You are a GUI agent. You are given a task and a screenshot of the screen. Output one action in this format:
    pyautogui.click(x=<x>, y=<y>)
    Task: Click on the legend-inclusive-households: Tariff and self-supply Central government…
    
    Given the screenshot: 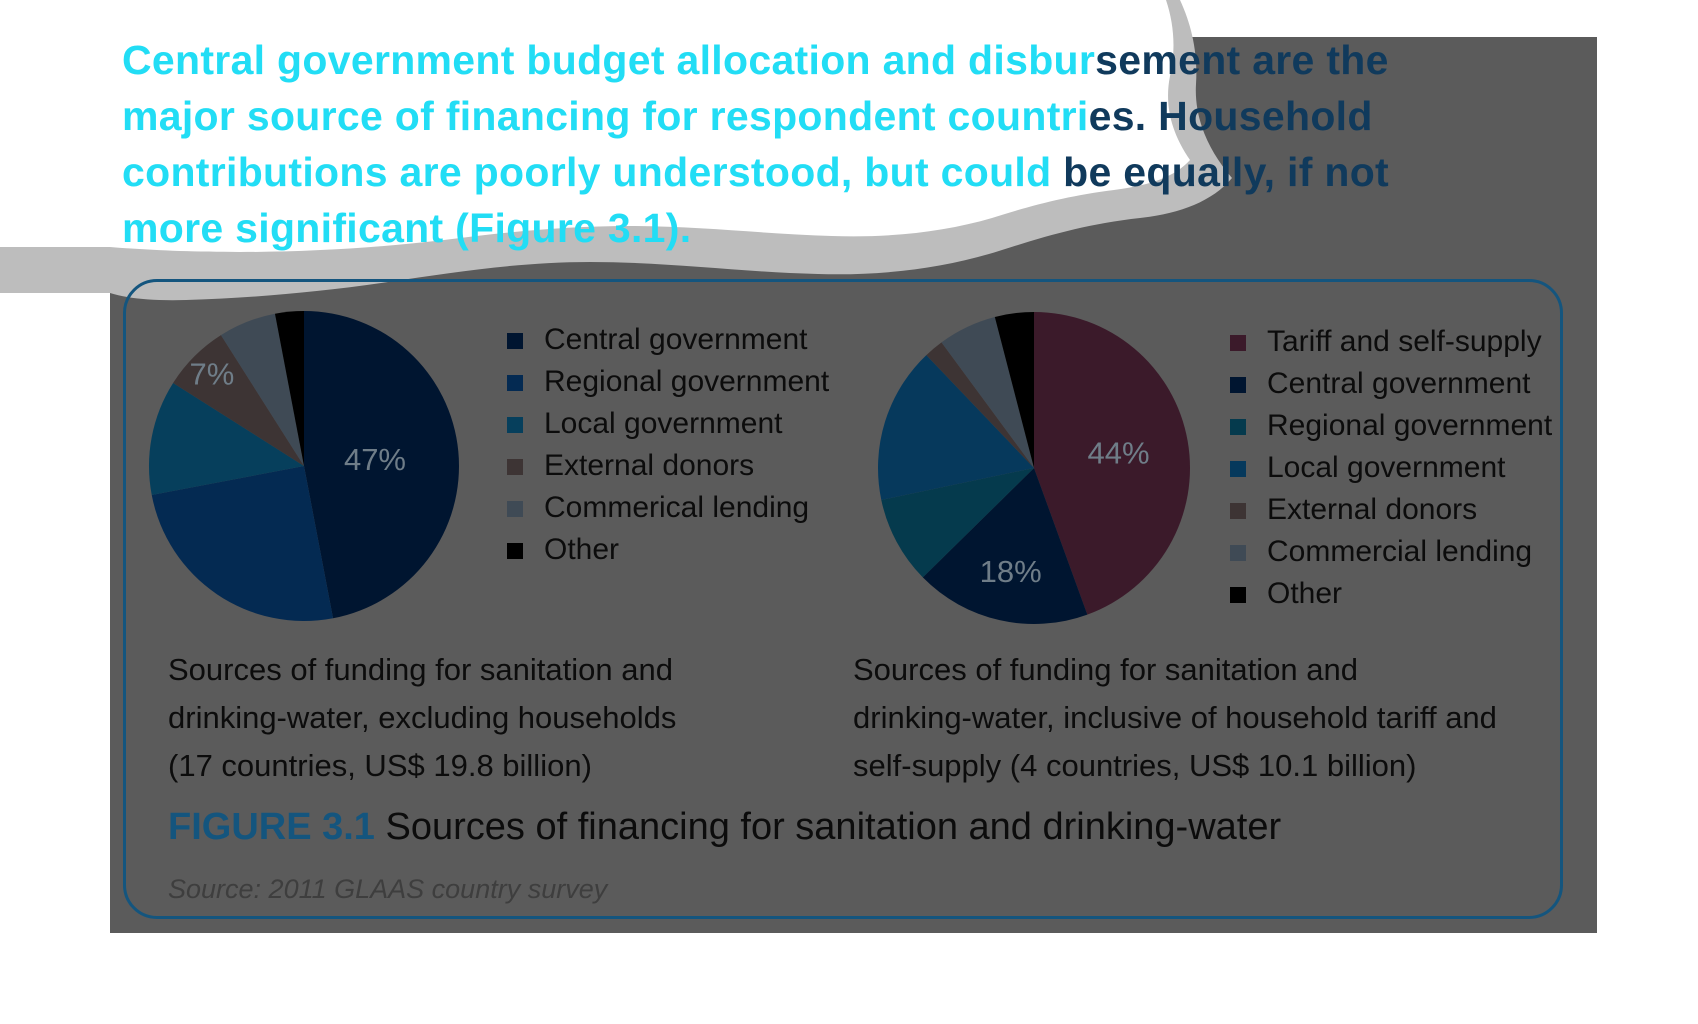 What is the action you would take?
    pyautogui.click(x=1391, y=472)
    